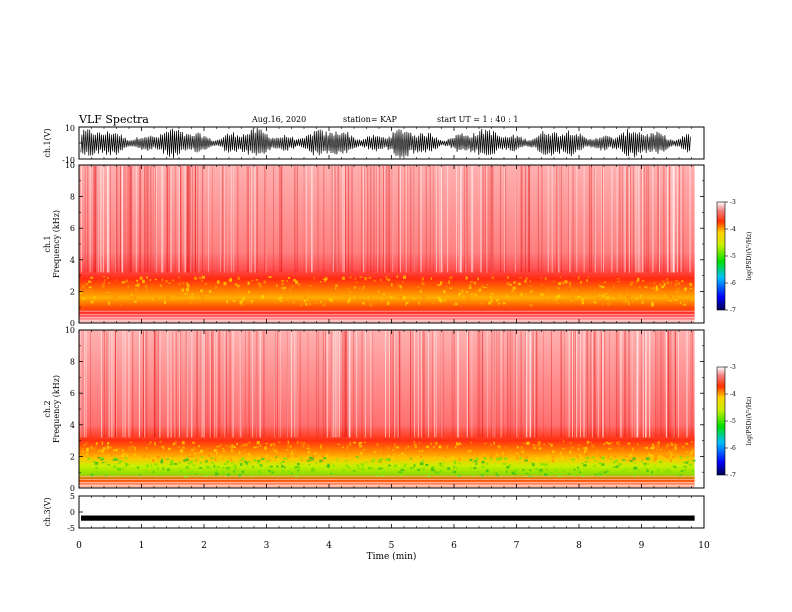 Image resolution: width=792 pixels, height=612 pixels. Describe the element at coordinates (733, 283) in the screenshot. I see `ch1-colorbar-tick-label: -6` at that location.